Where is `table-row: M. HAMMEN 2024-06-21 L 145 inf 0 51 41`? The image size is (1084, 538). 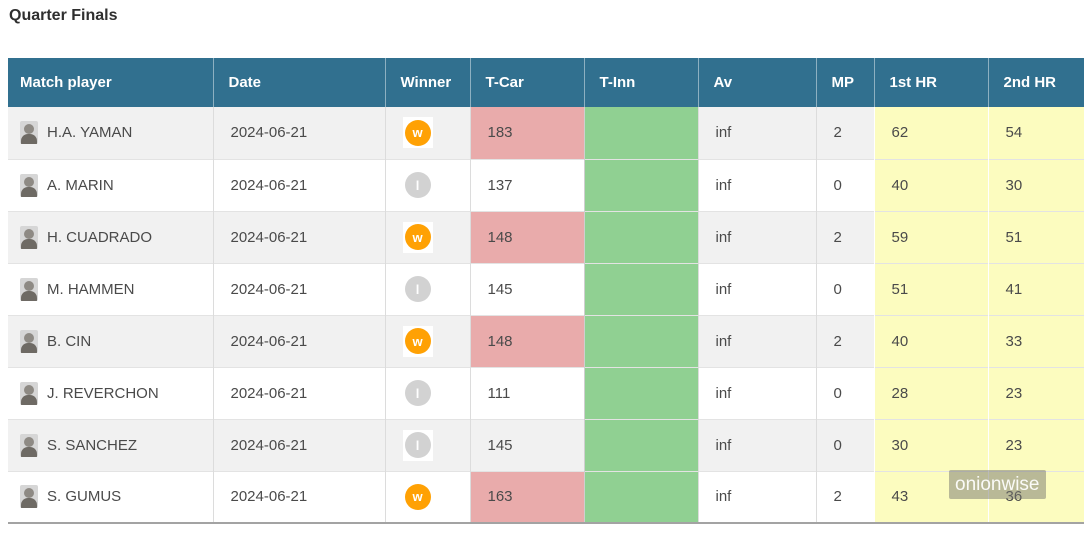
table-row: M. HAMMEN 2024-06-21 L 145 inf 0 51 41 is located at coordinates (546, 288).